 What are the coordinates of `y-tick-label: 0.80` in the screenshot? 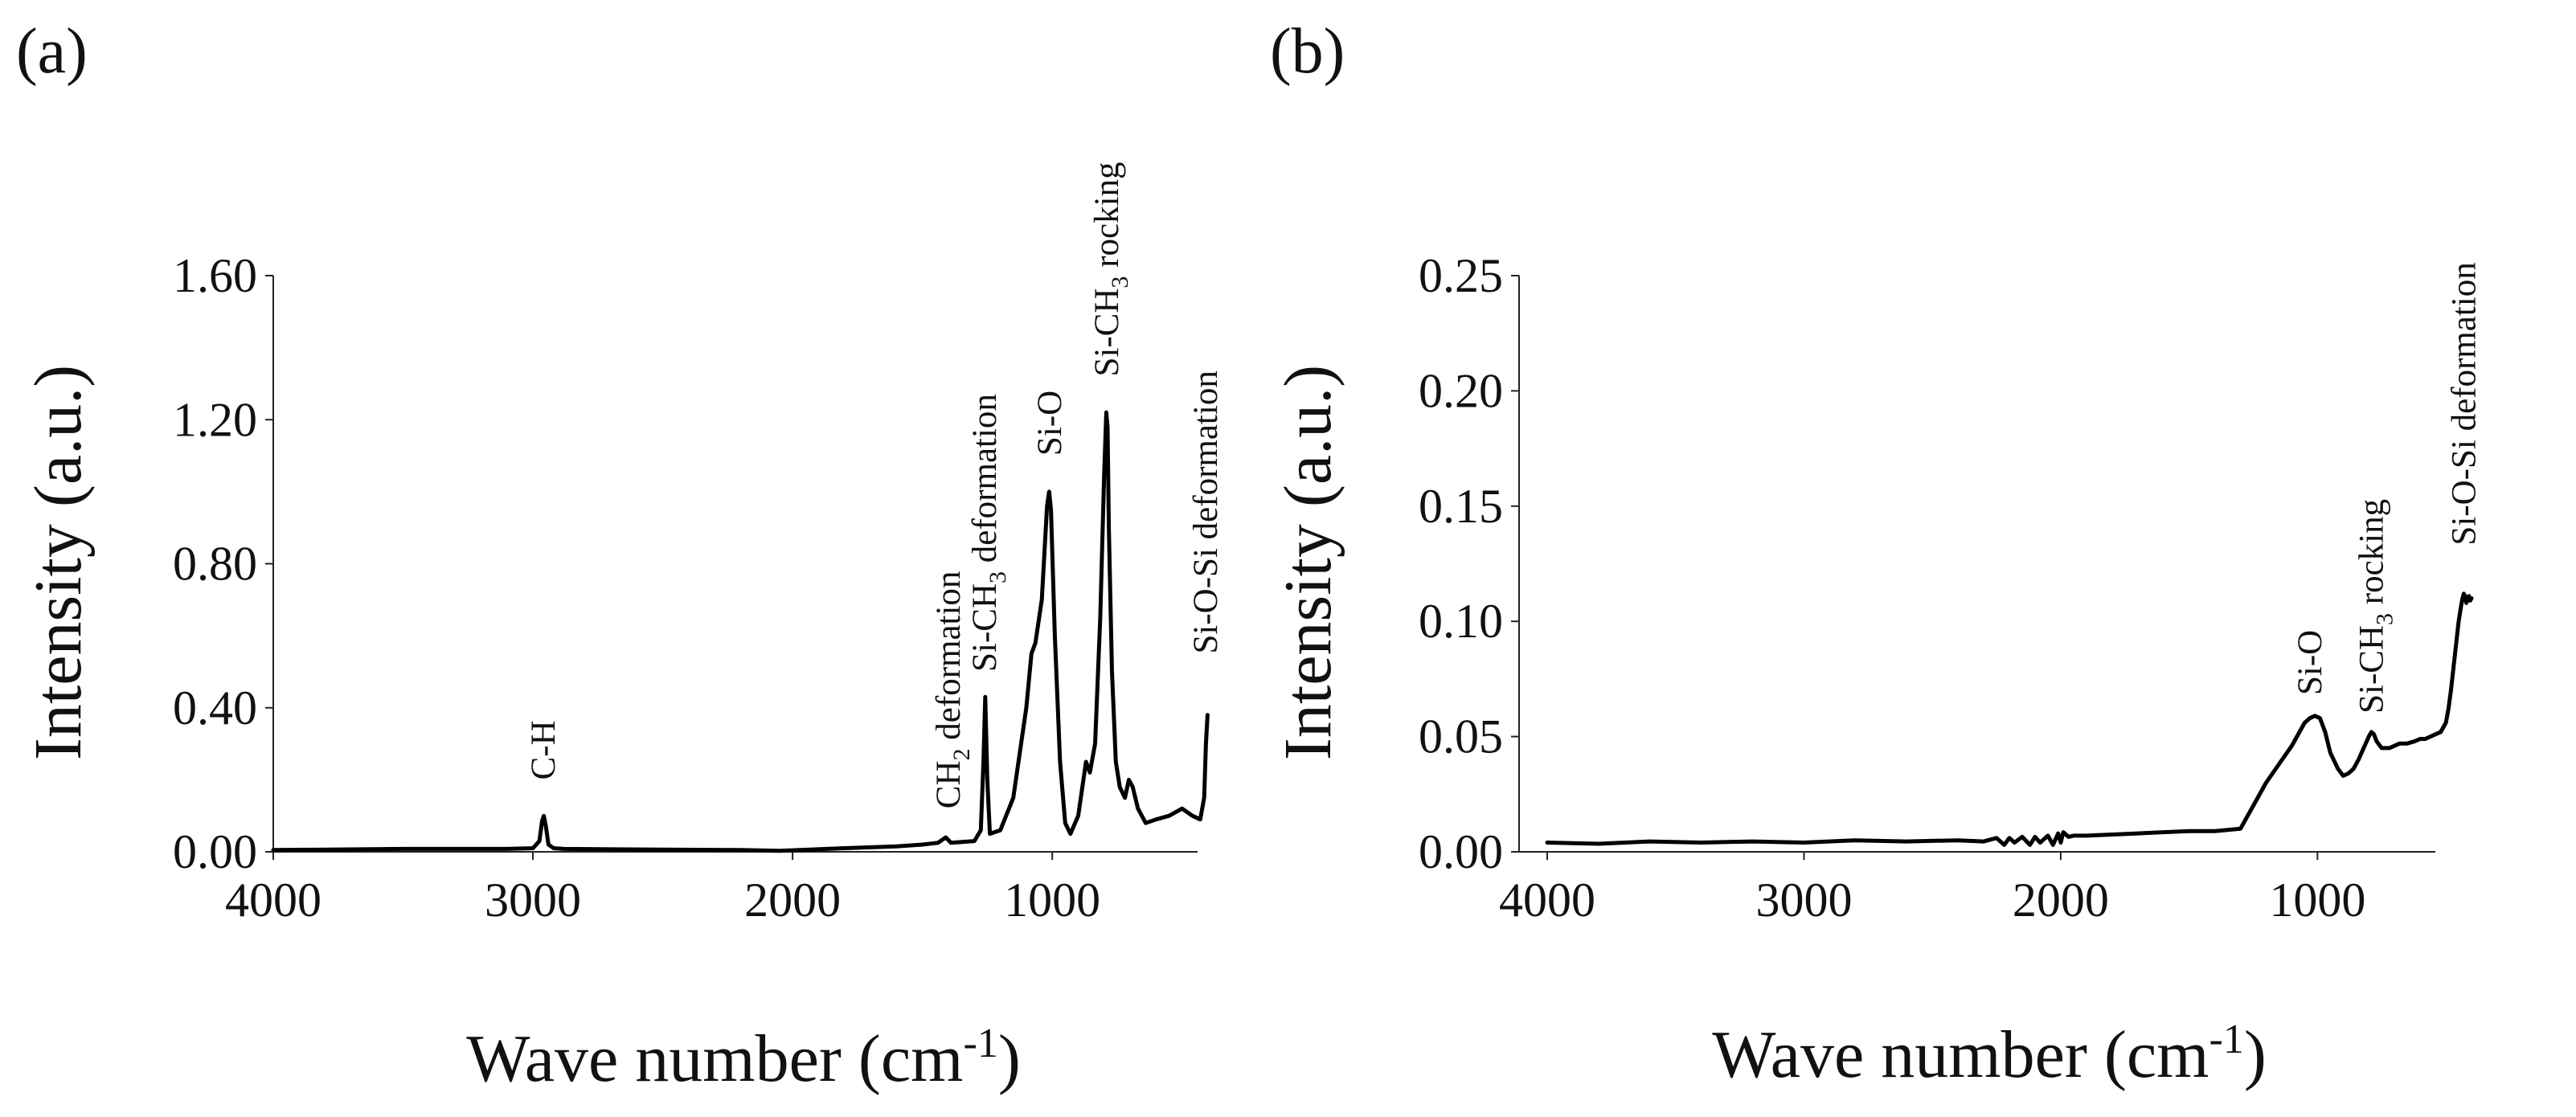 It's located at (215, 564).